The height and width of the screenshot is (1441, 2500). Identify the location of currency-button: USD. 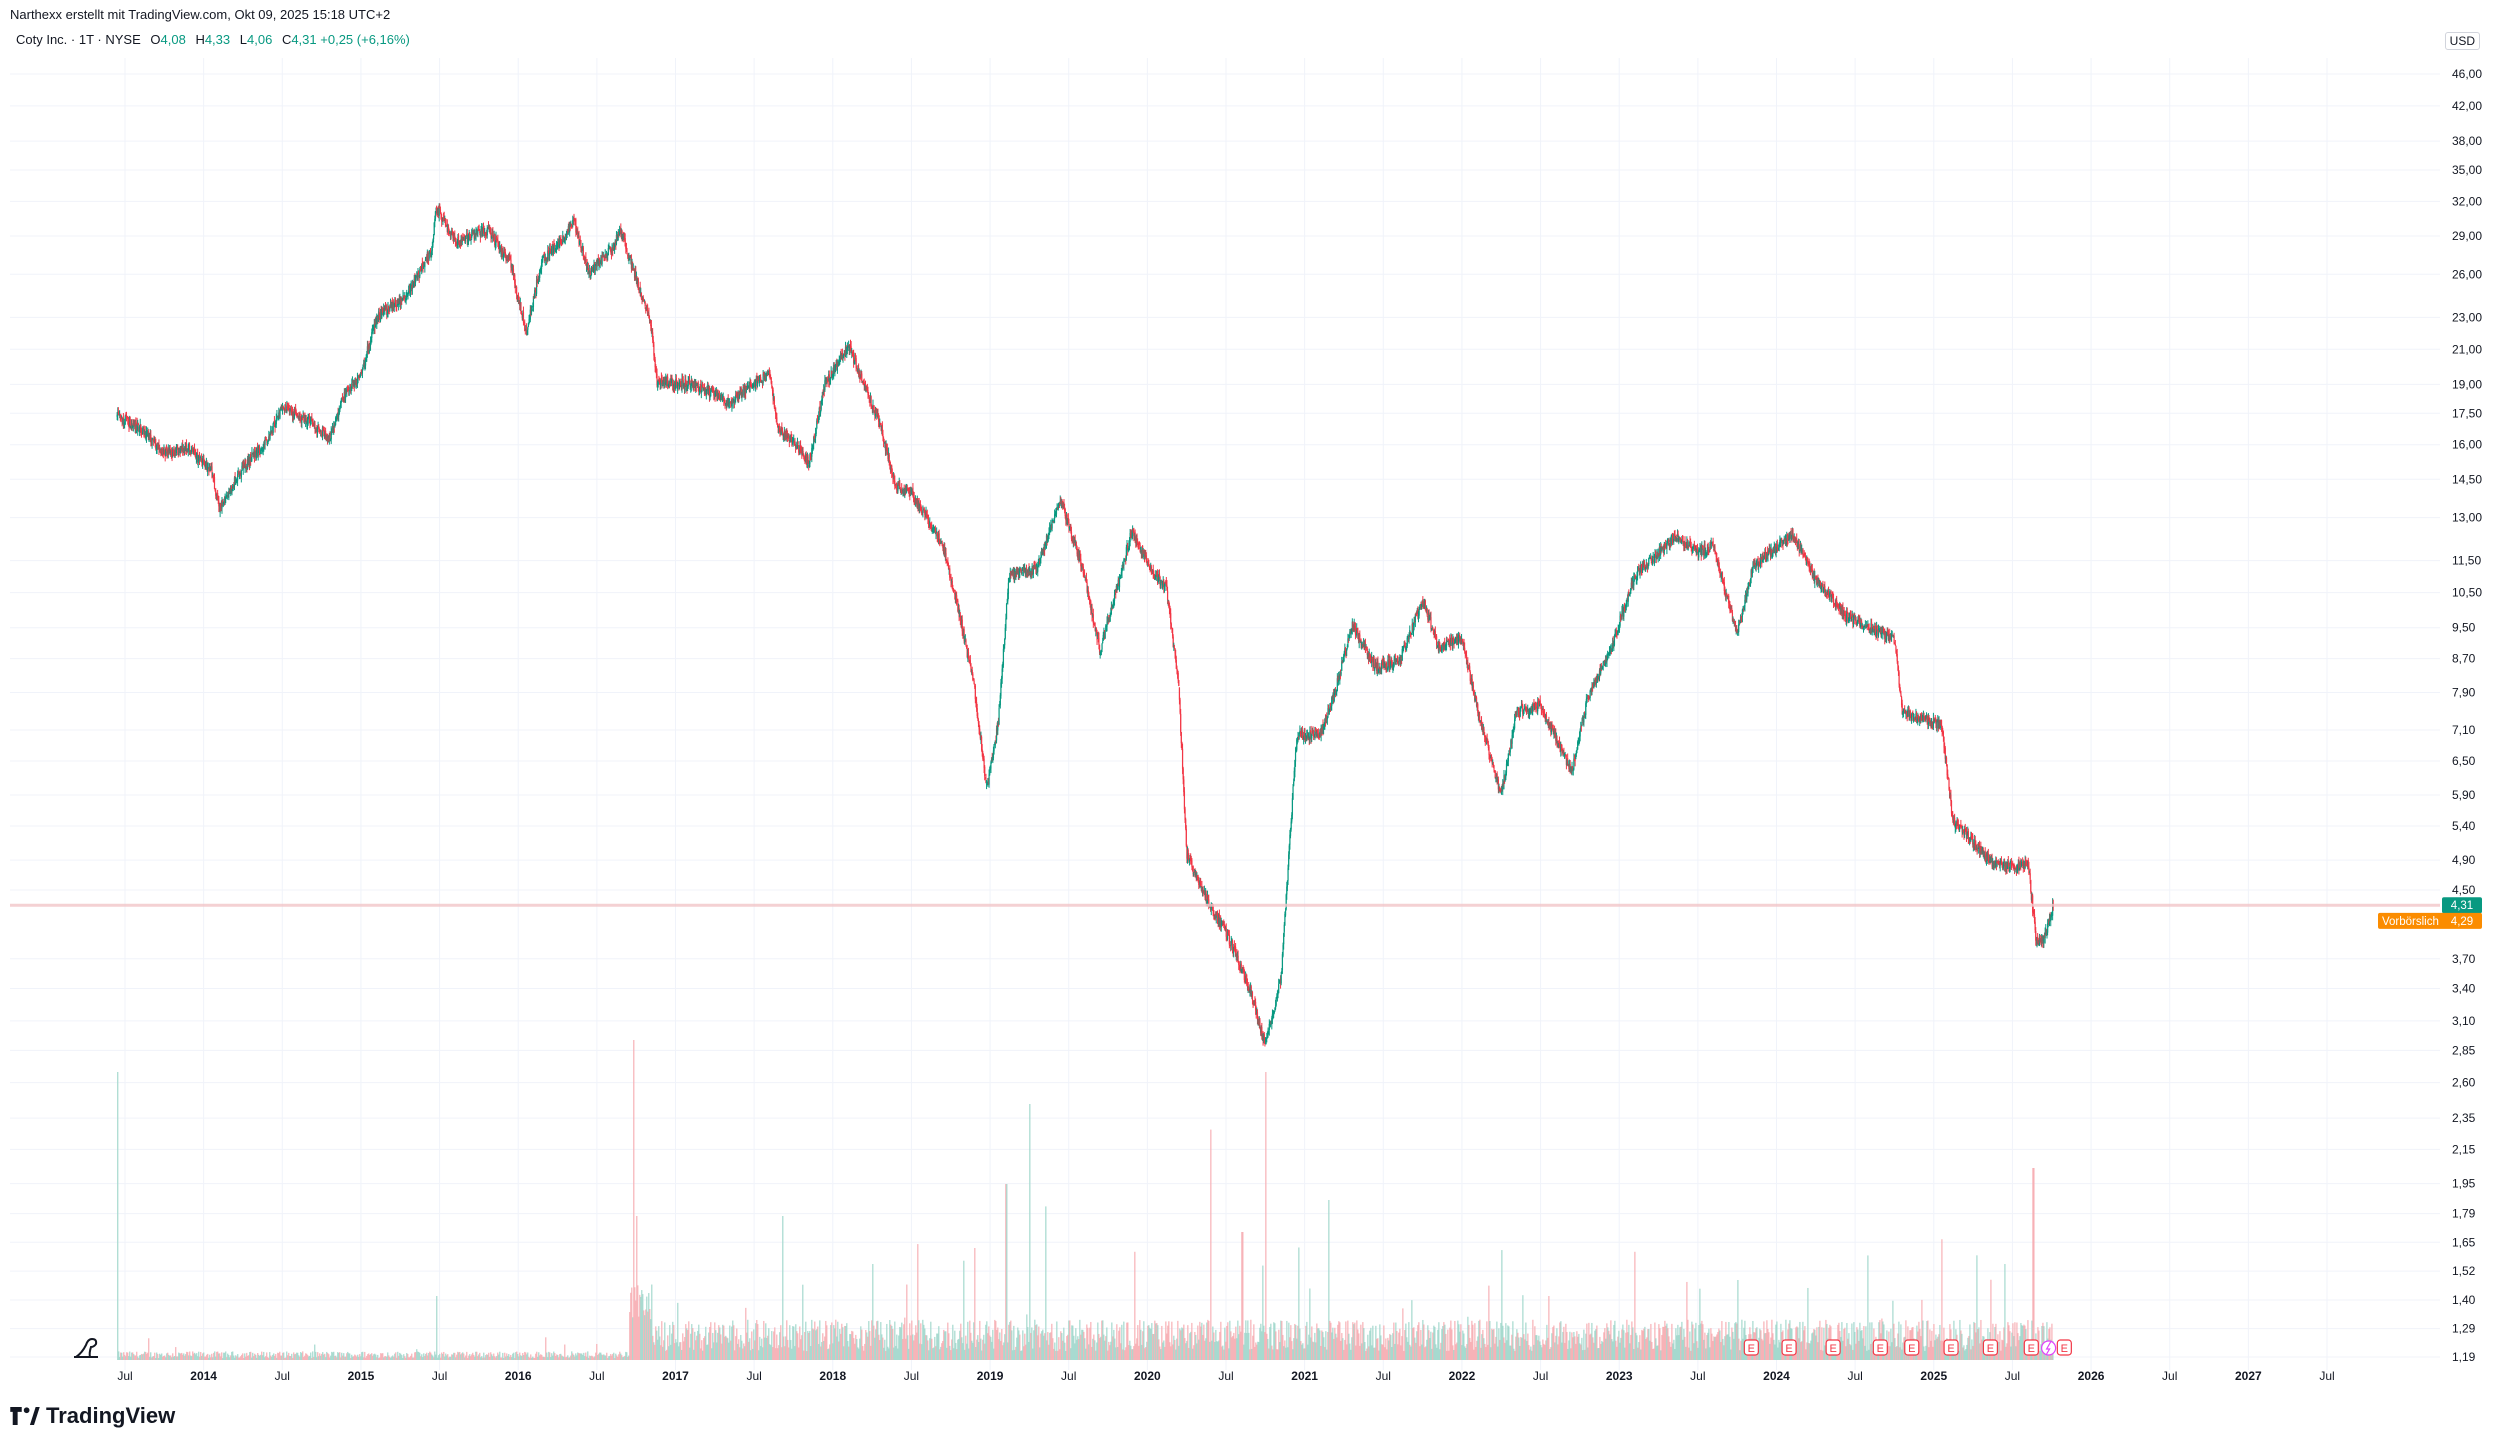
(2462, 41).